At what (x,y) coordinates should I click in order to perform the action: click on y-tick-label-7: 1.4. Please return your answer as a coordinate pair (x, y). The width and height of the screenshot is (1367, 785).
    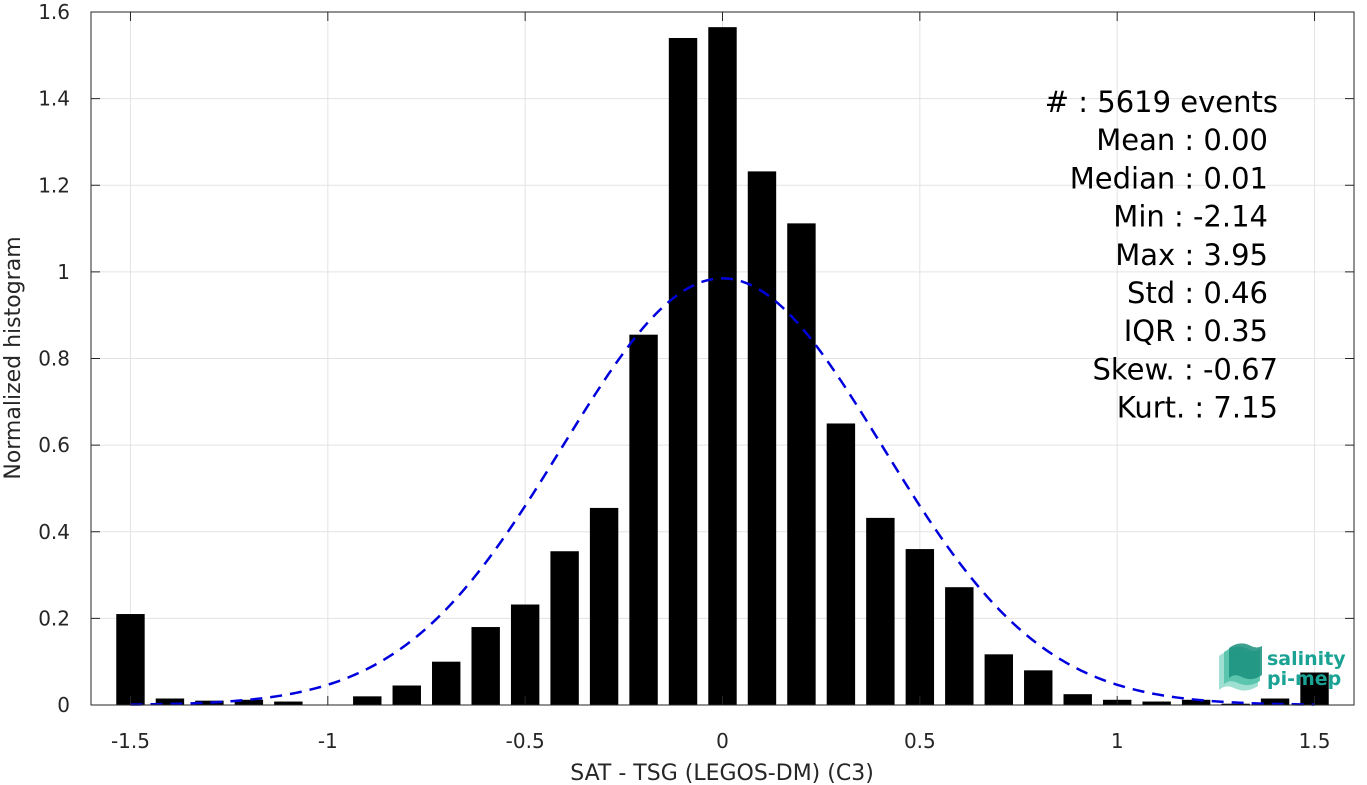
    Looking at the image, I should click on (54, 99).